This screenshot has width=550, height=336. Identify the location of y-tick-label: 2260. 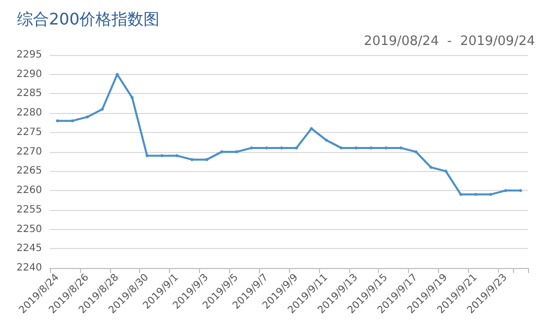
(29, 190).